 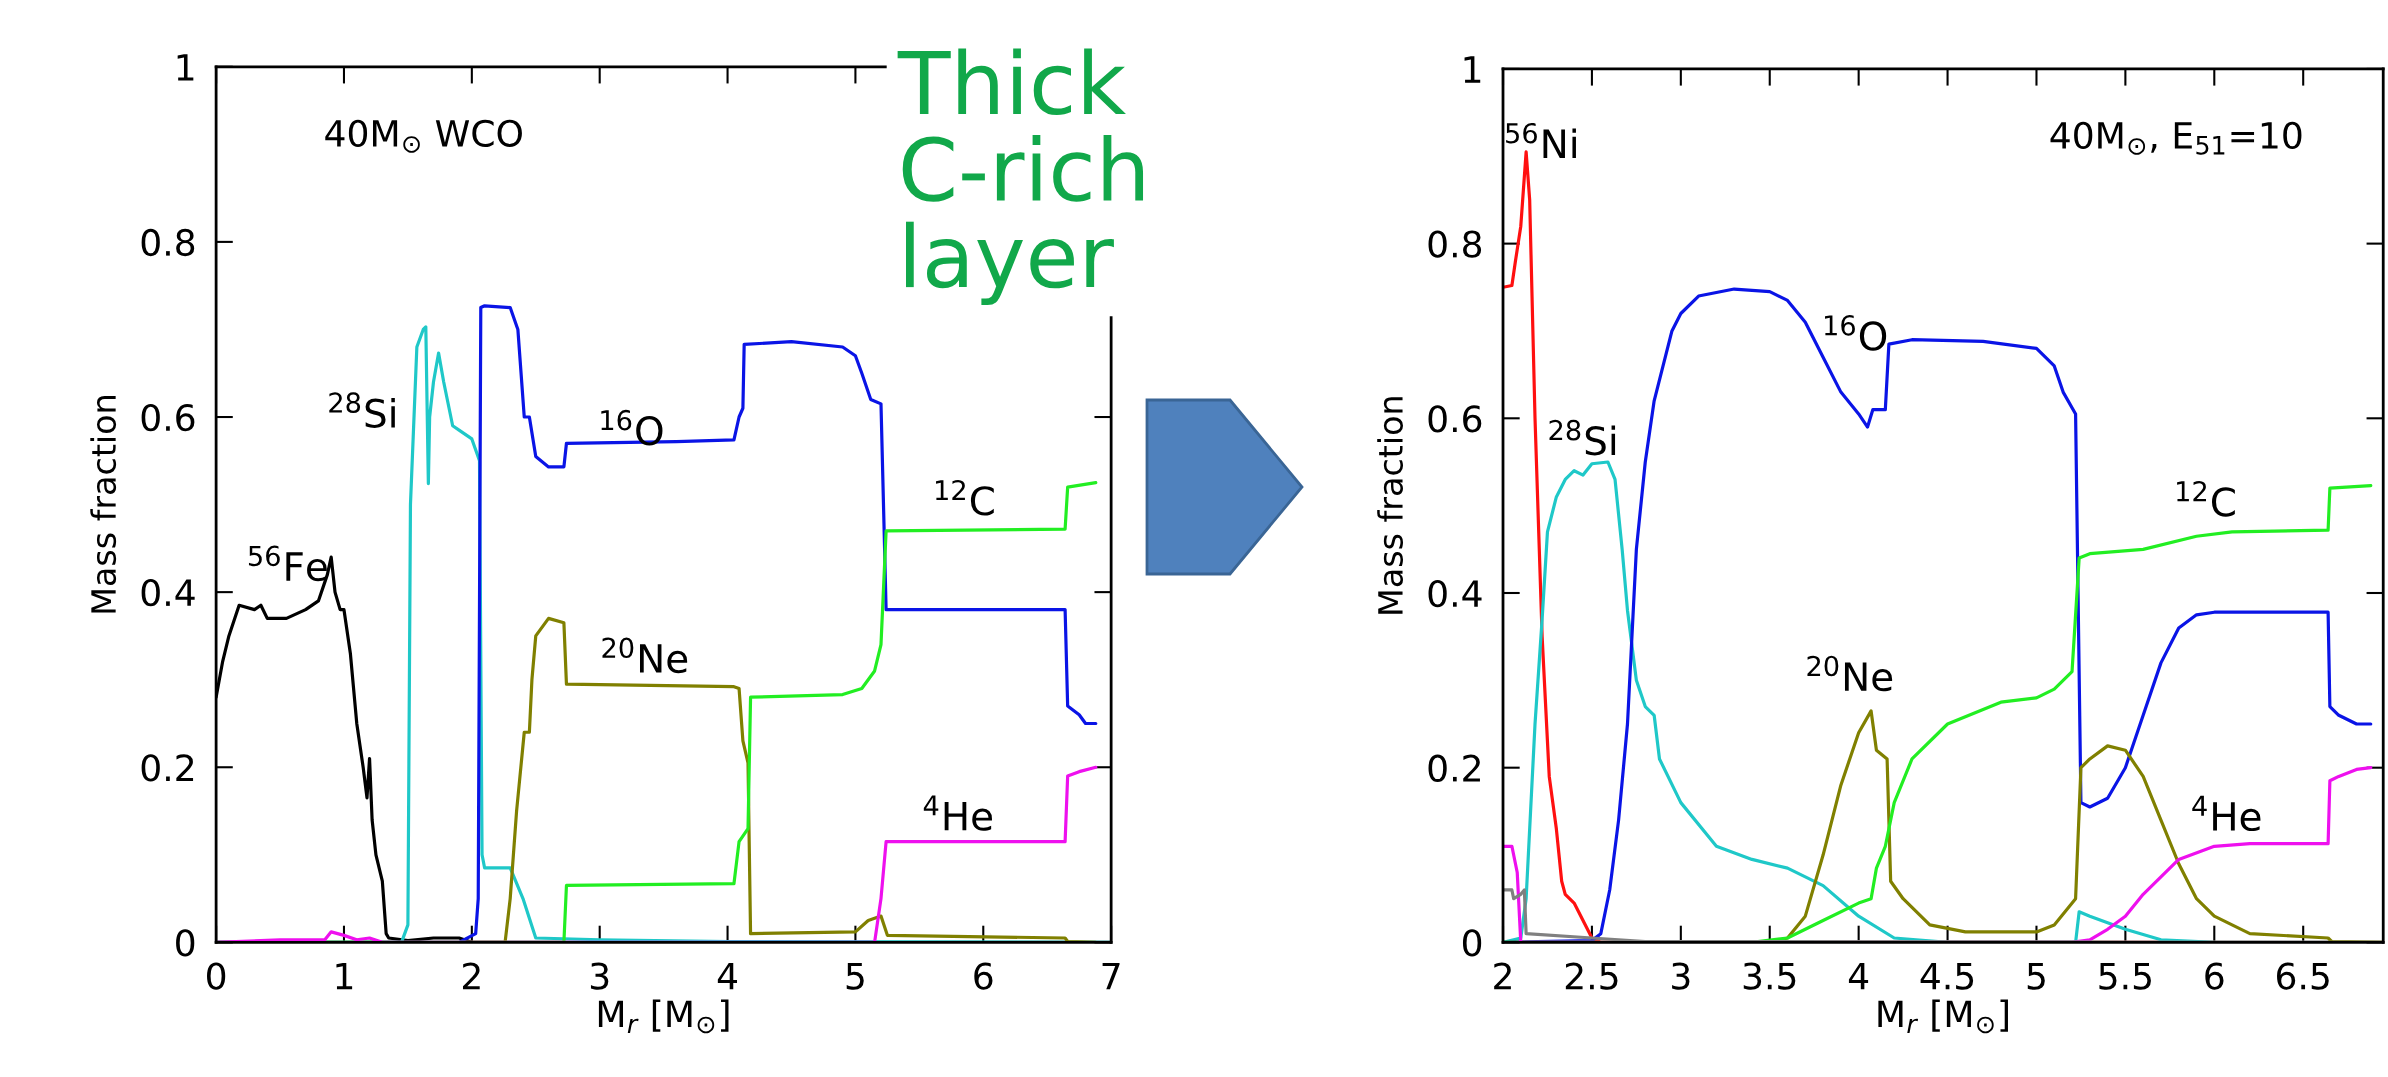 I want to click on x-tick-label: 0, so click(x=216, y=976).